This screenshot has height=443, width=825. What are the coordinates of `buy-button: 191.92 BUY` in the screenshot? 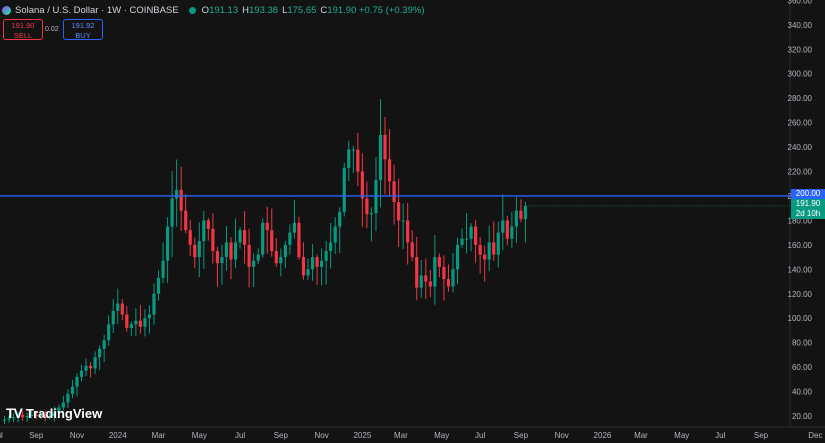 It's located at (83, 29).